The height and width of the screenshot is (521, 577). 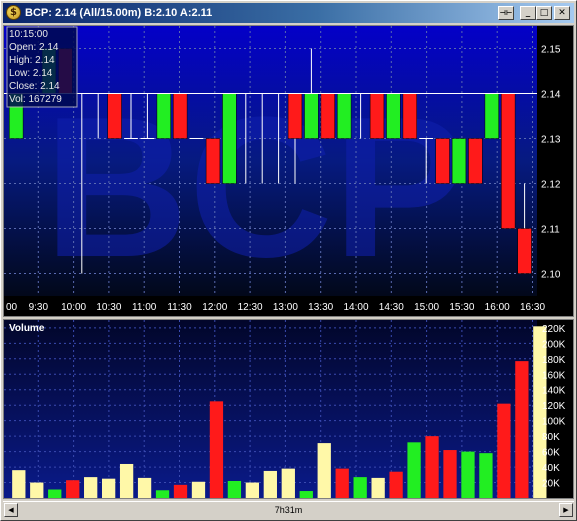 I want to click on time-tick-label: 15:00, so click(x=426, y=307).